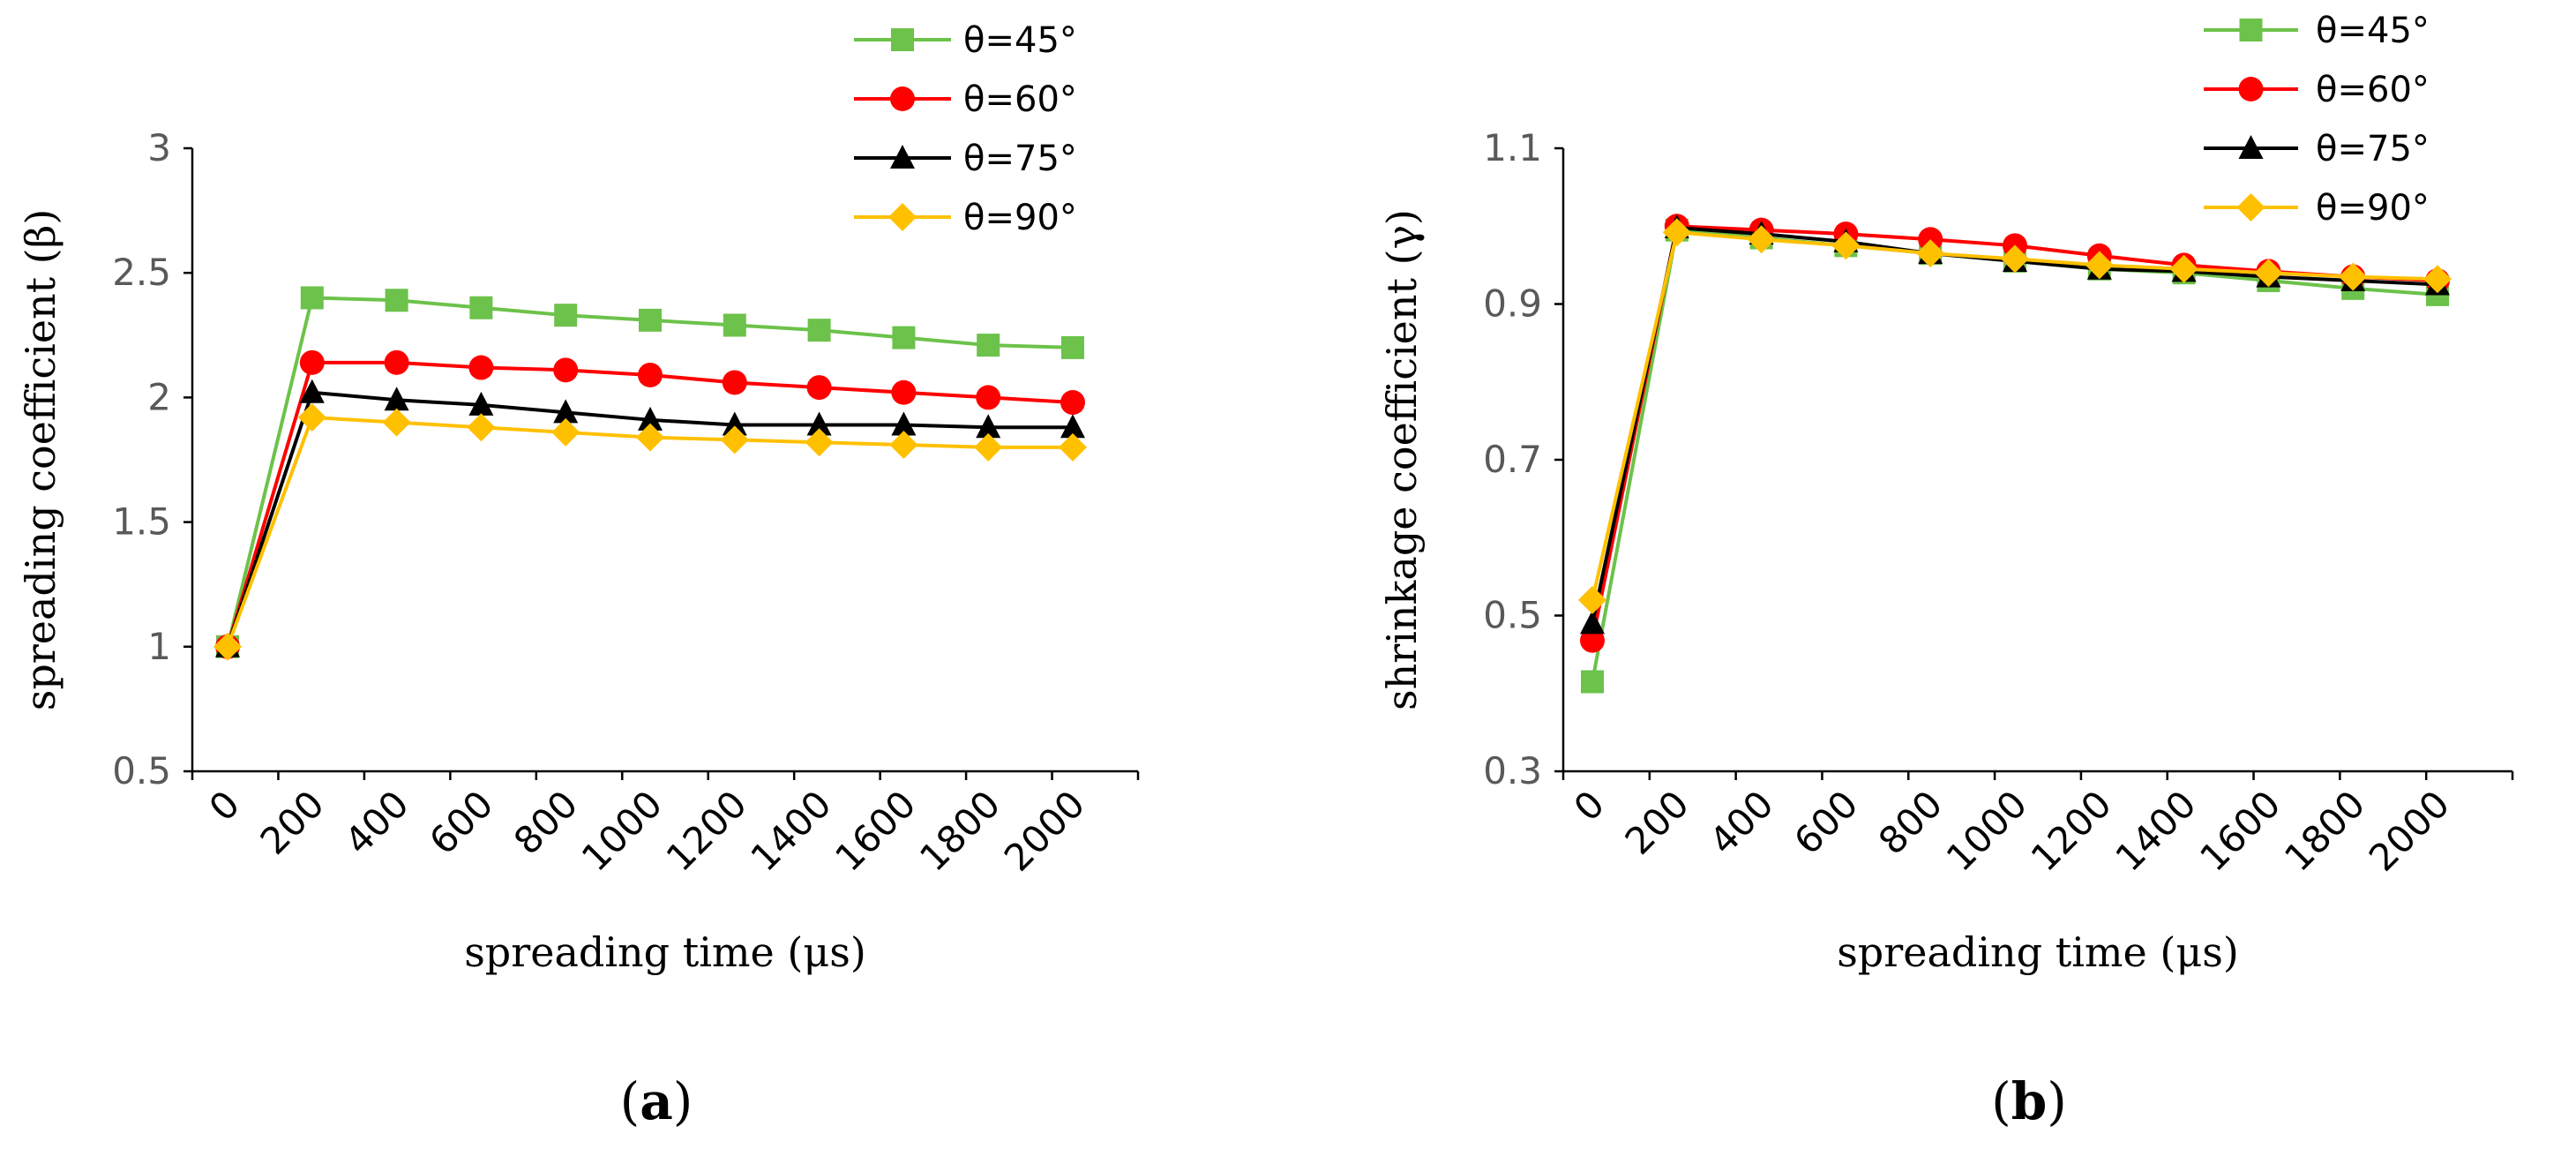  I want to click on x-tick-label: 1800, so click(2325, 831).